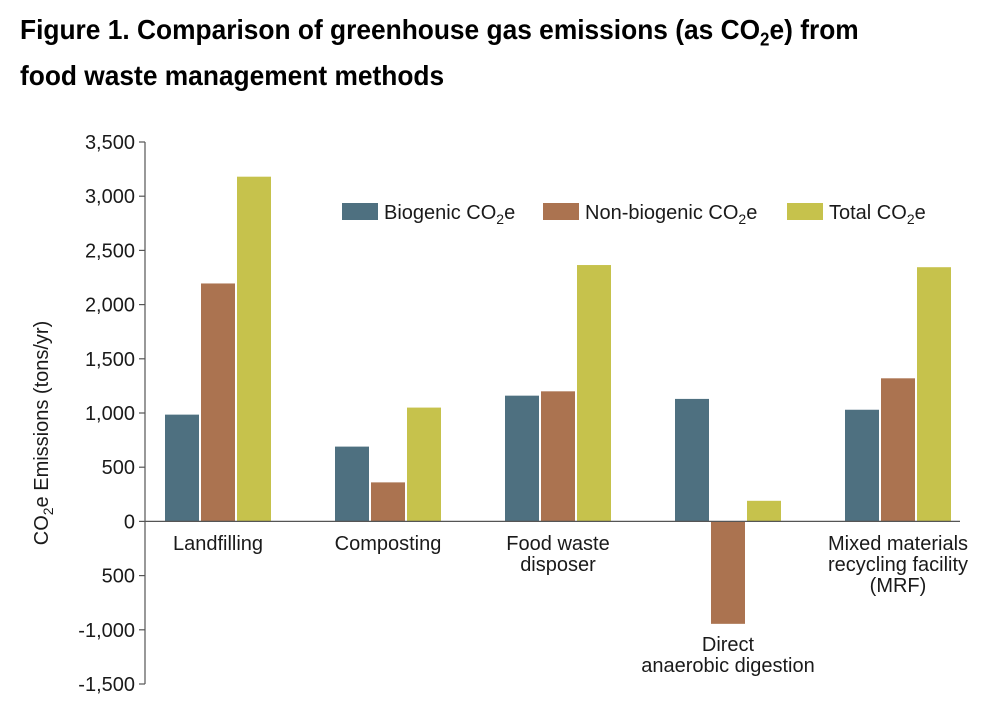  What do you see at coordinates (671, 214) in the screenshot?
I see `legend-label-2: Non-biogenic CO2e` at bounding box center [671, 214].